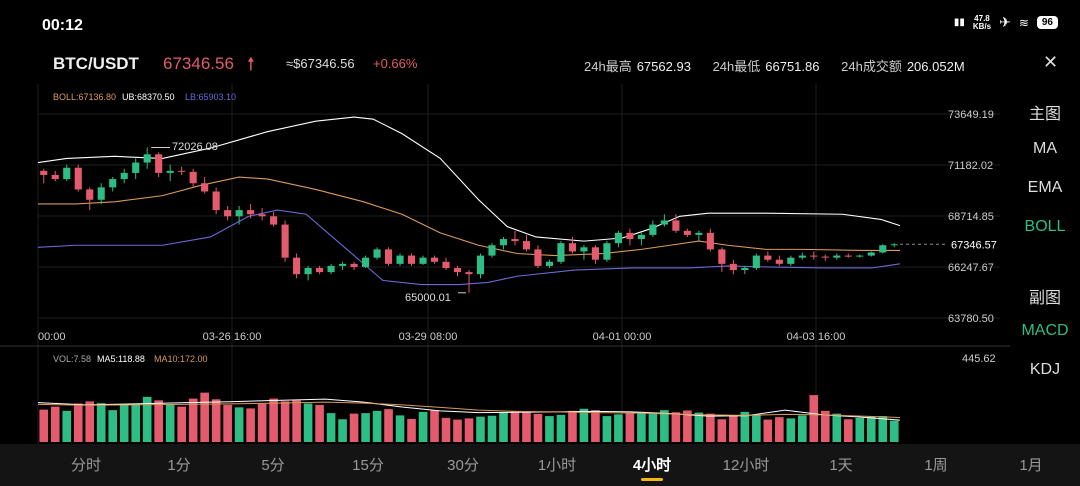 This screenshot has height=486, width=1080. Describe the element at coordinates (368, 465) in the screenshot. I see `tab-15m: 15分` at that location.